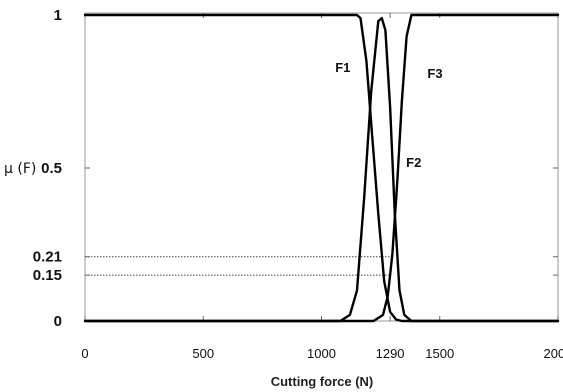 The width and height of the screenshot is (563, 392). Describe the element at coordinates (84, 353) in the screenshot. I see `x-tick-label: 0` at that location.